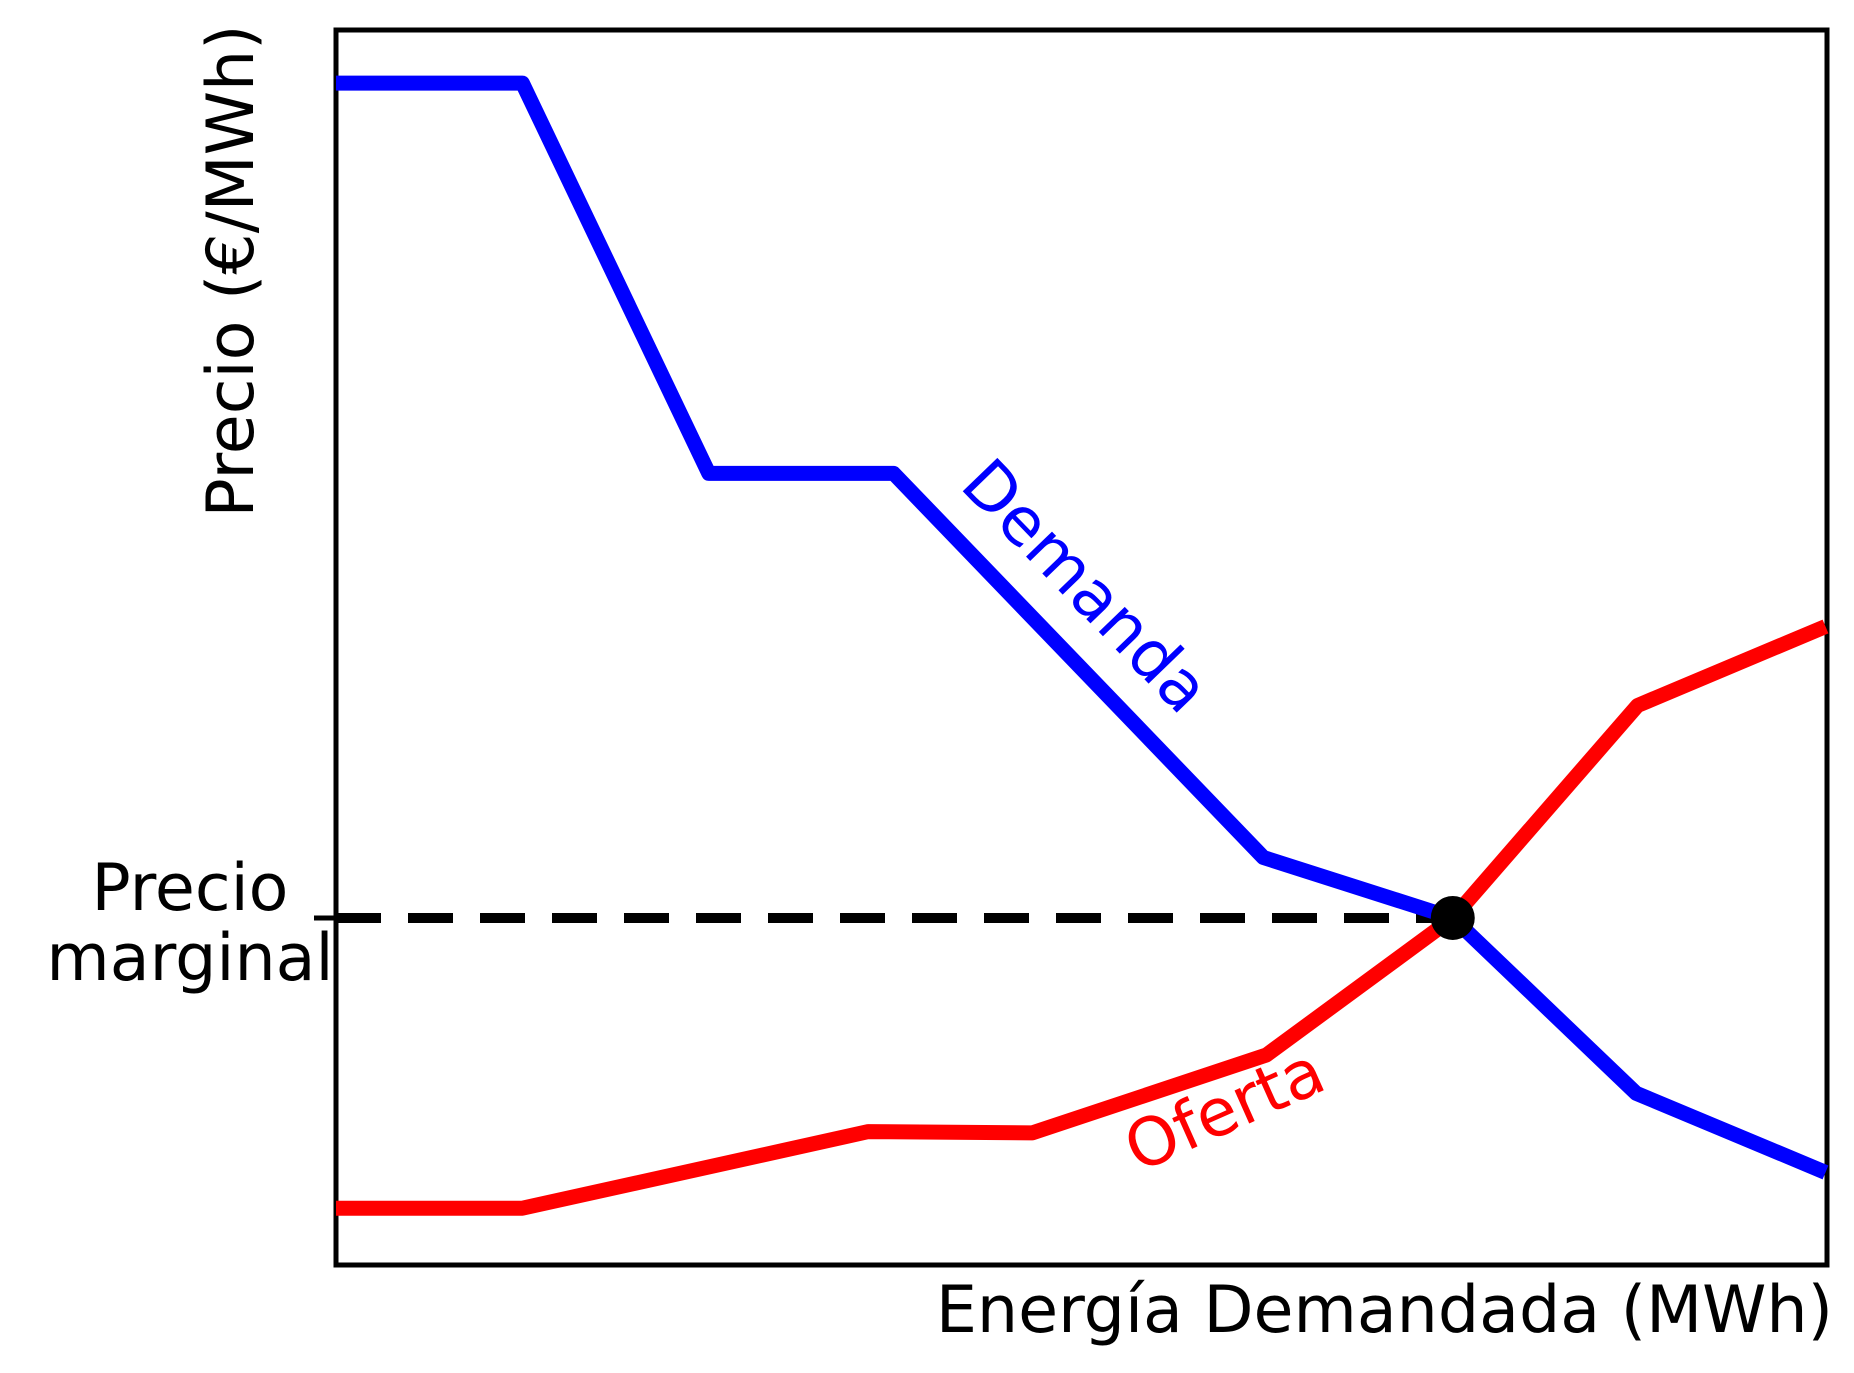  I want to click on supply-curve-label: Oferta, so click(1224, 1109).